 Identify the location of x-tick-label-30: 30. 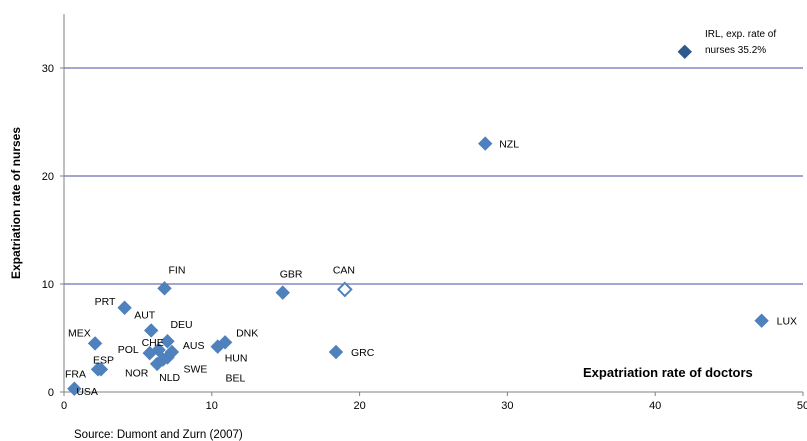
(507, 406).